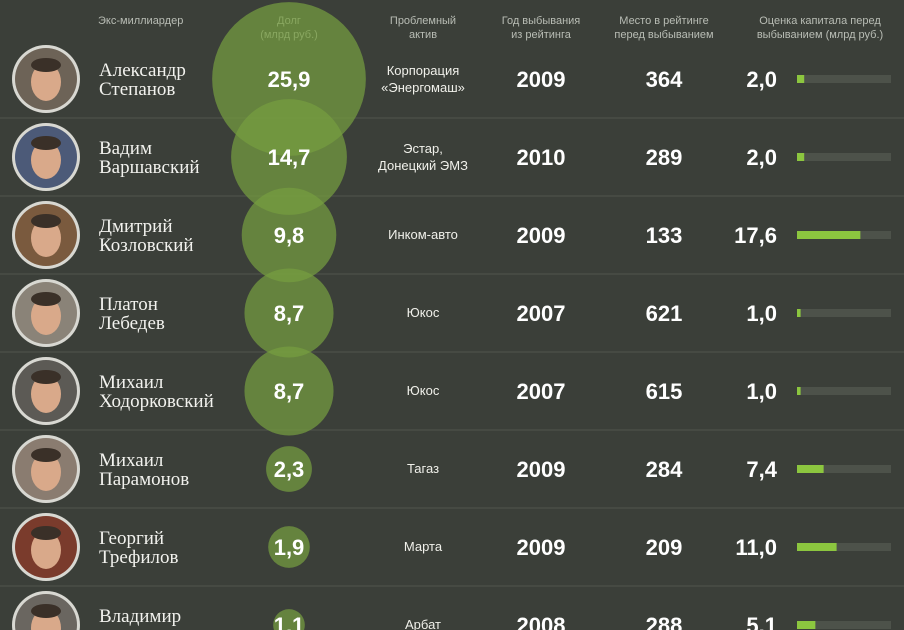 This screenshot has width=904, height=630. I want to click on asset: Корпорация, so click(423, 70).